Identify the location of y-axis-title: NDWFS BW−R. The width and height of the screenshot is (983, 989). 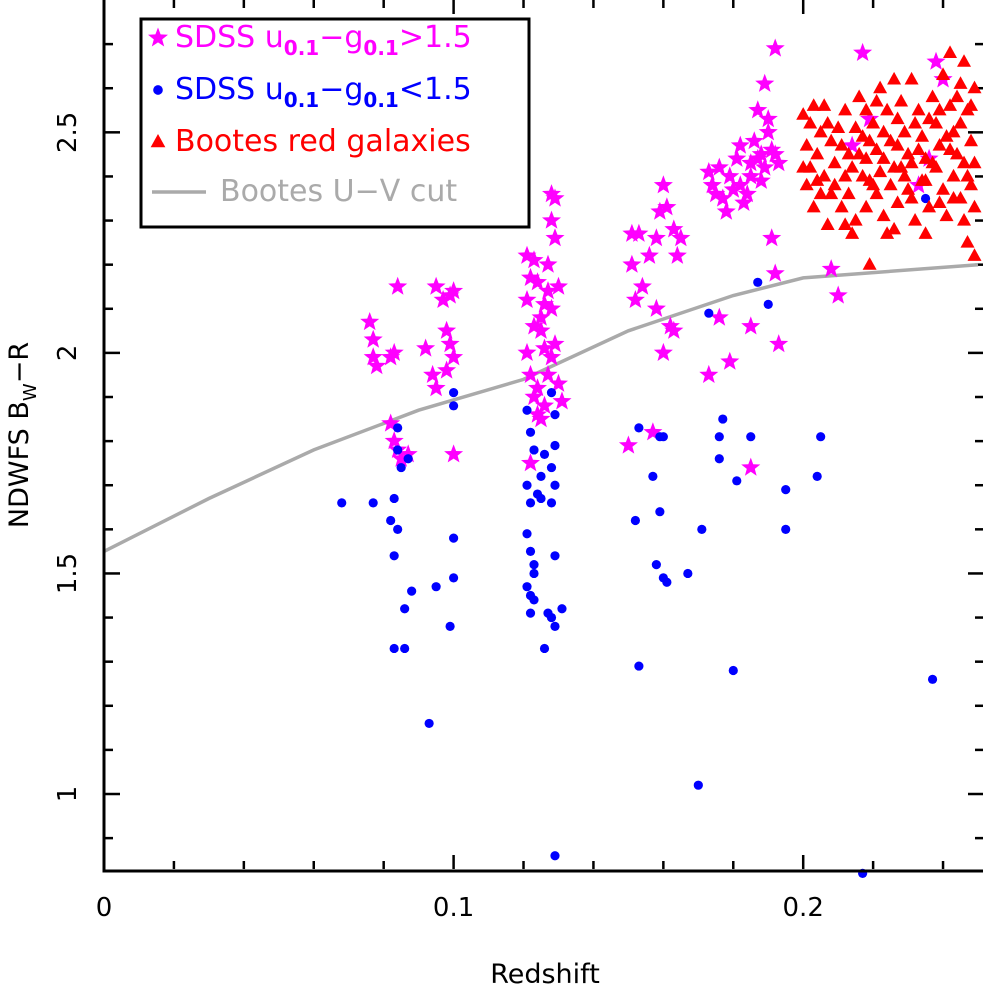
(22, 435).